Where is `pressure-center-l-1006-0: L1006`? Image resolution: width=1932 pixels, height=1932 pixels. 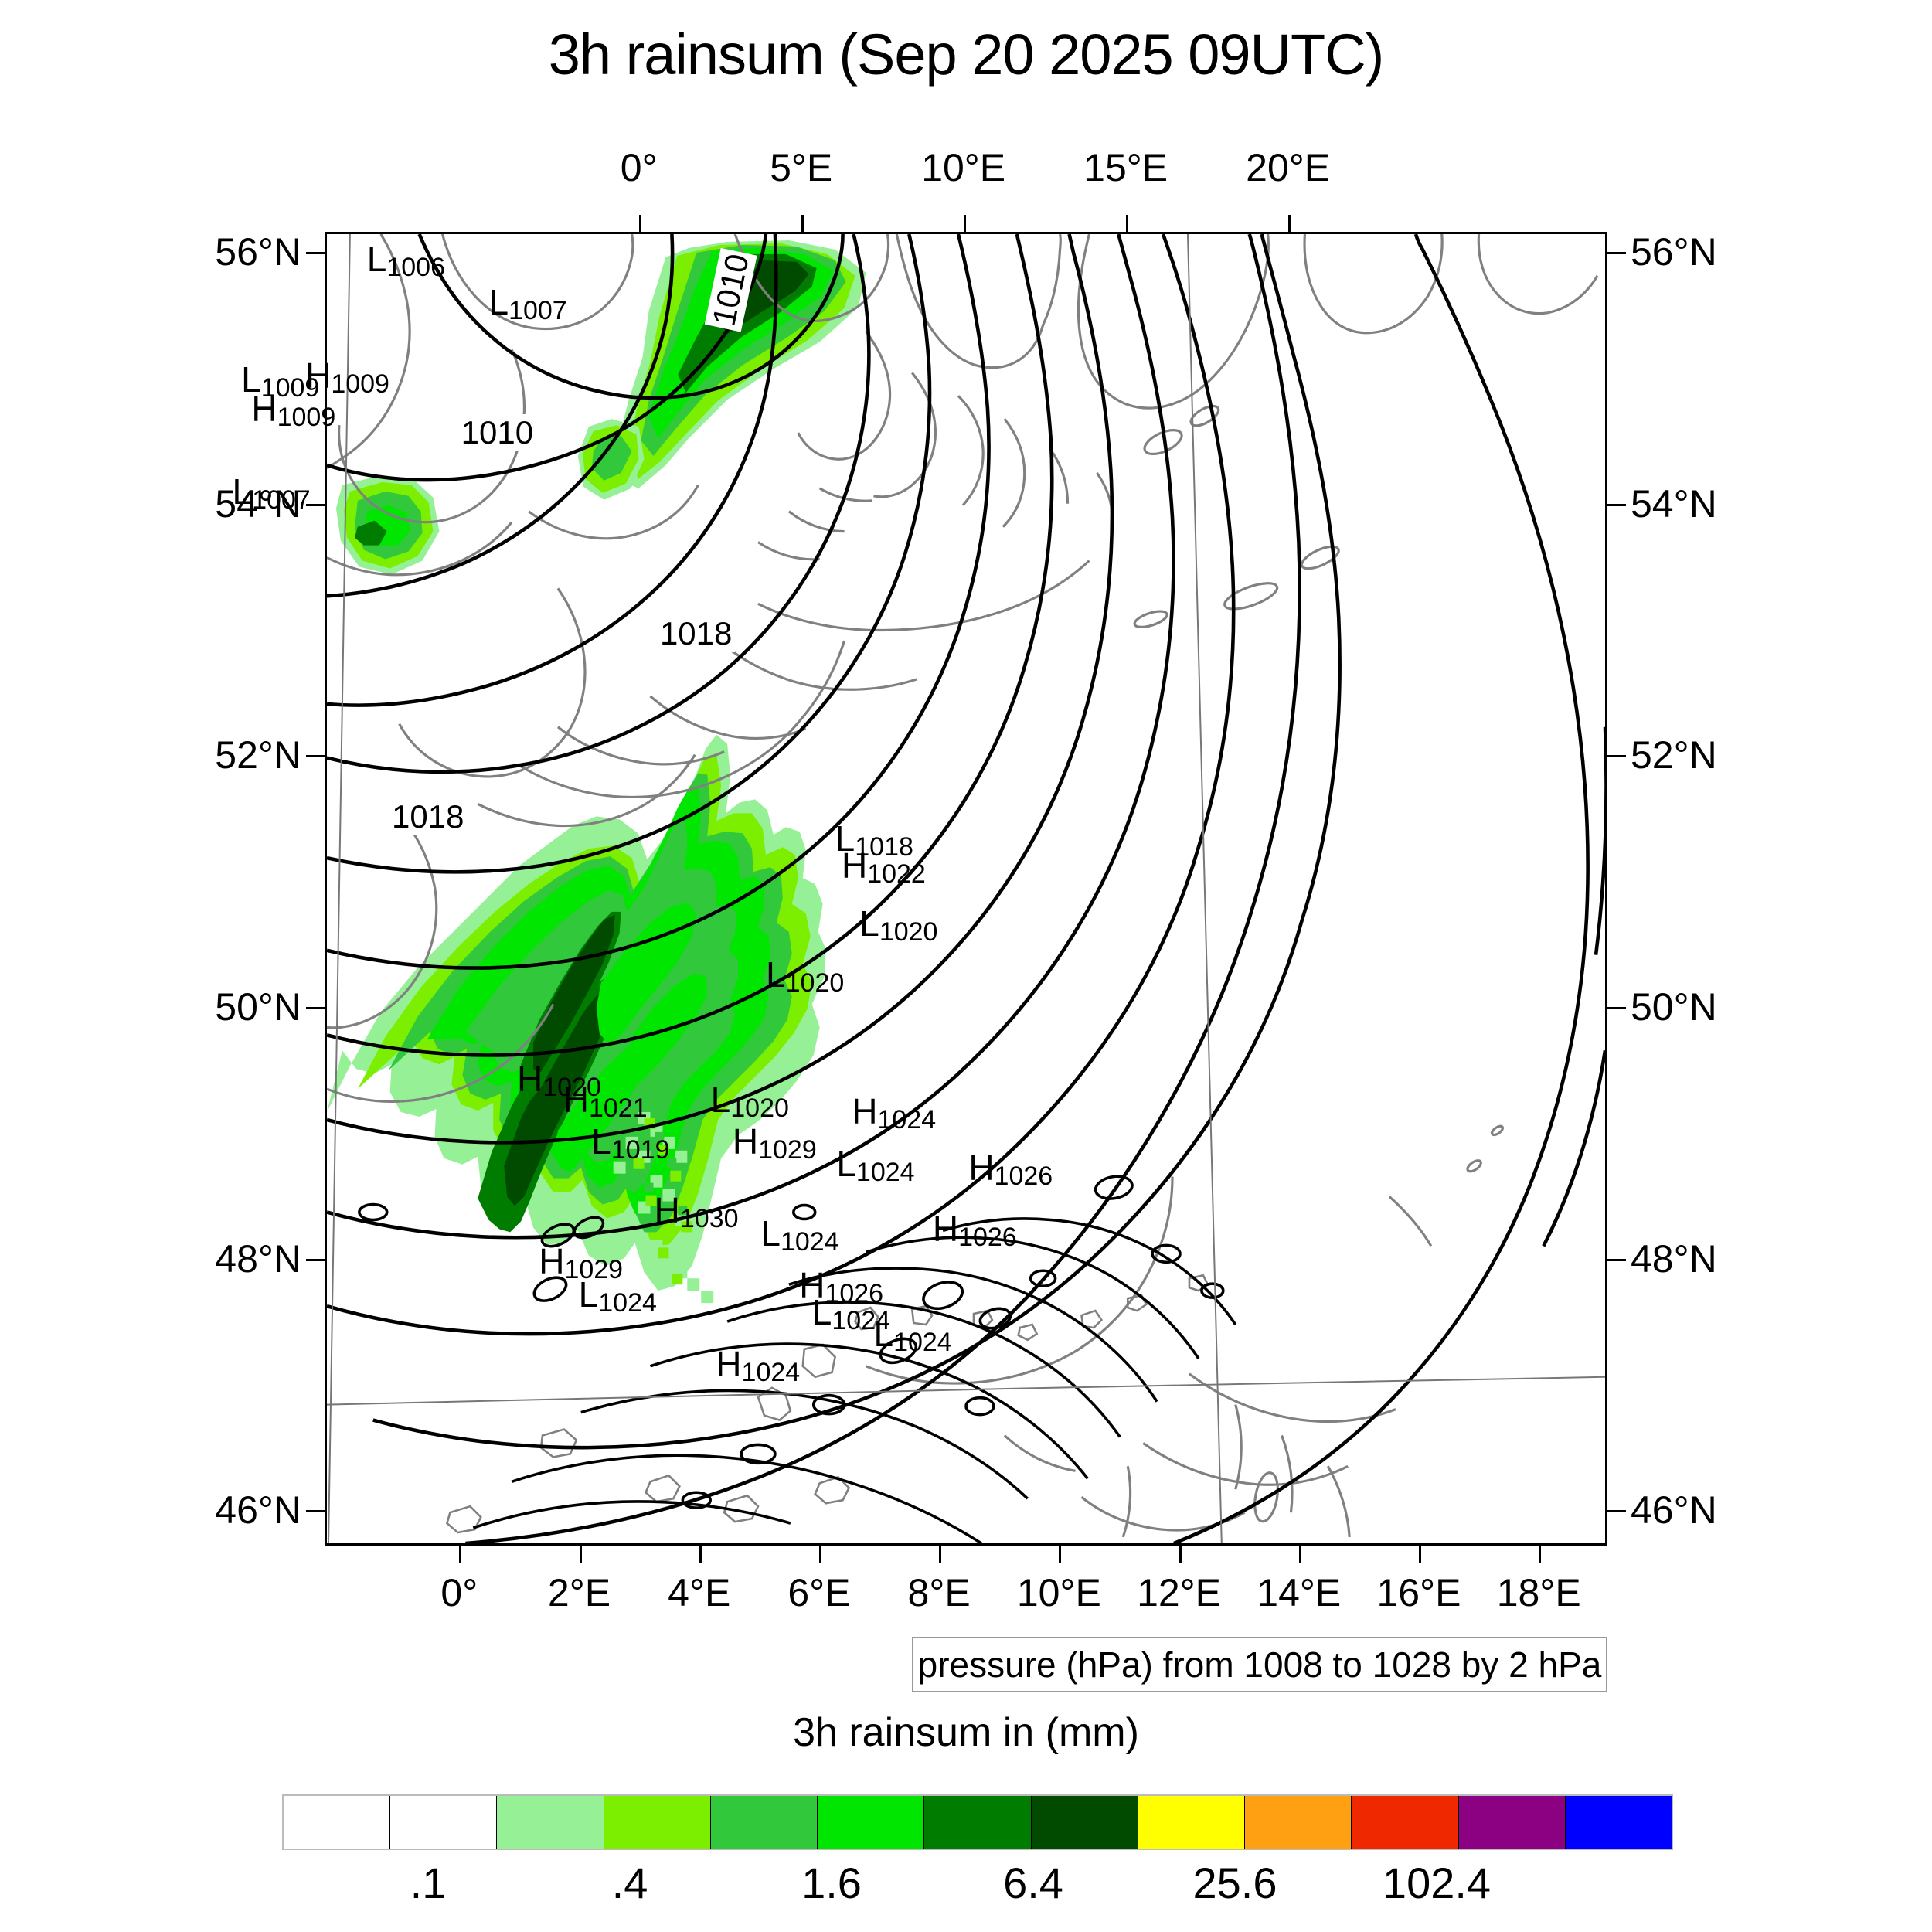 pressure-center-l-1006-0: L1006 is located at coordinates (406, 261).